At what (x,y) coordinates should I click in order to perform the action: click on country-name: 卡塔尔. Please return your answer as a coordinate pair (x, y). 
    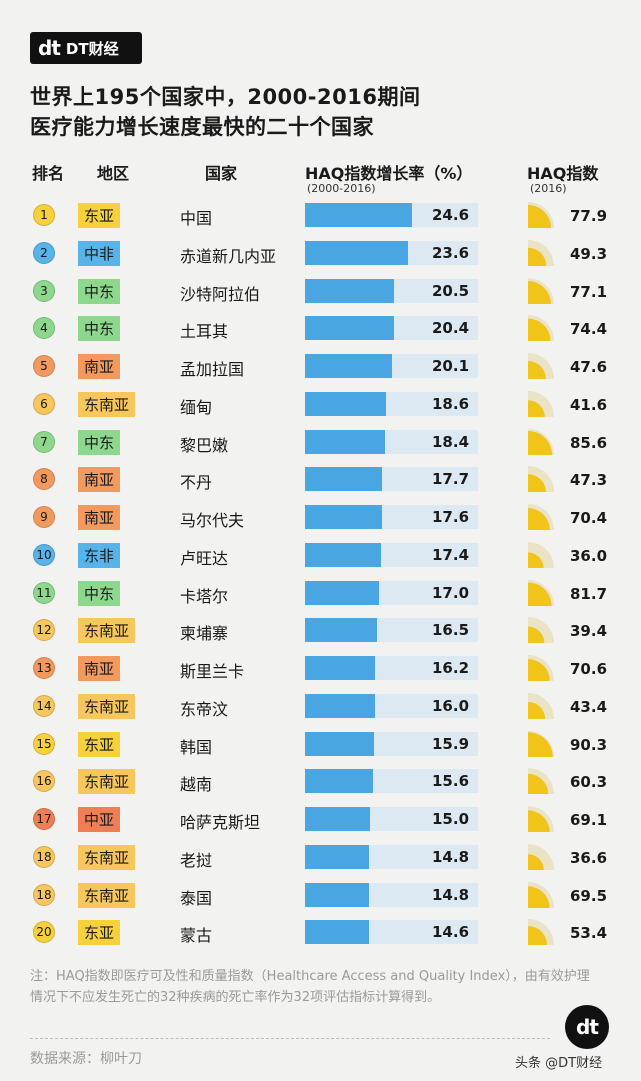
    Looking at the image, I should click on (204, 596).